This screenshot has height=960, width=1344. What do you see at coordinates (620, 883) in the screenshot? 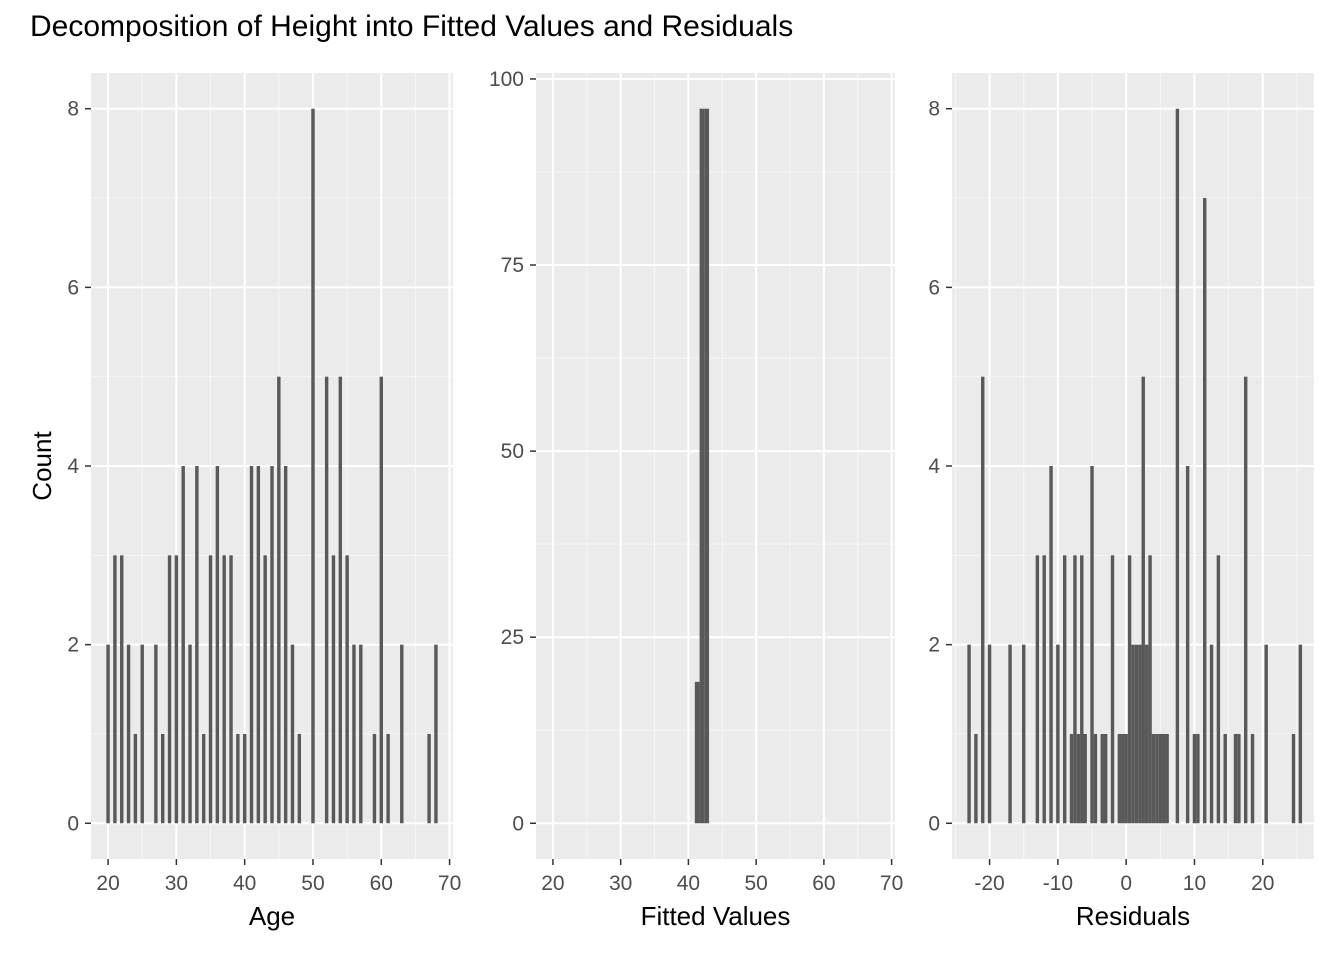
I see `fitted-x-tick-label: 30` at bounding box center [620, 883].